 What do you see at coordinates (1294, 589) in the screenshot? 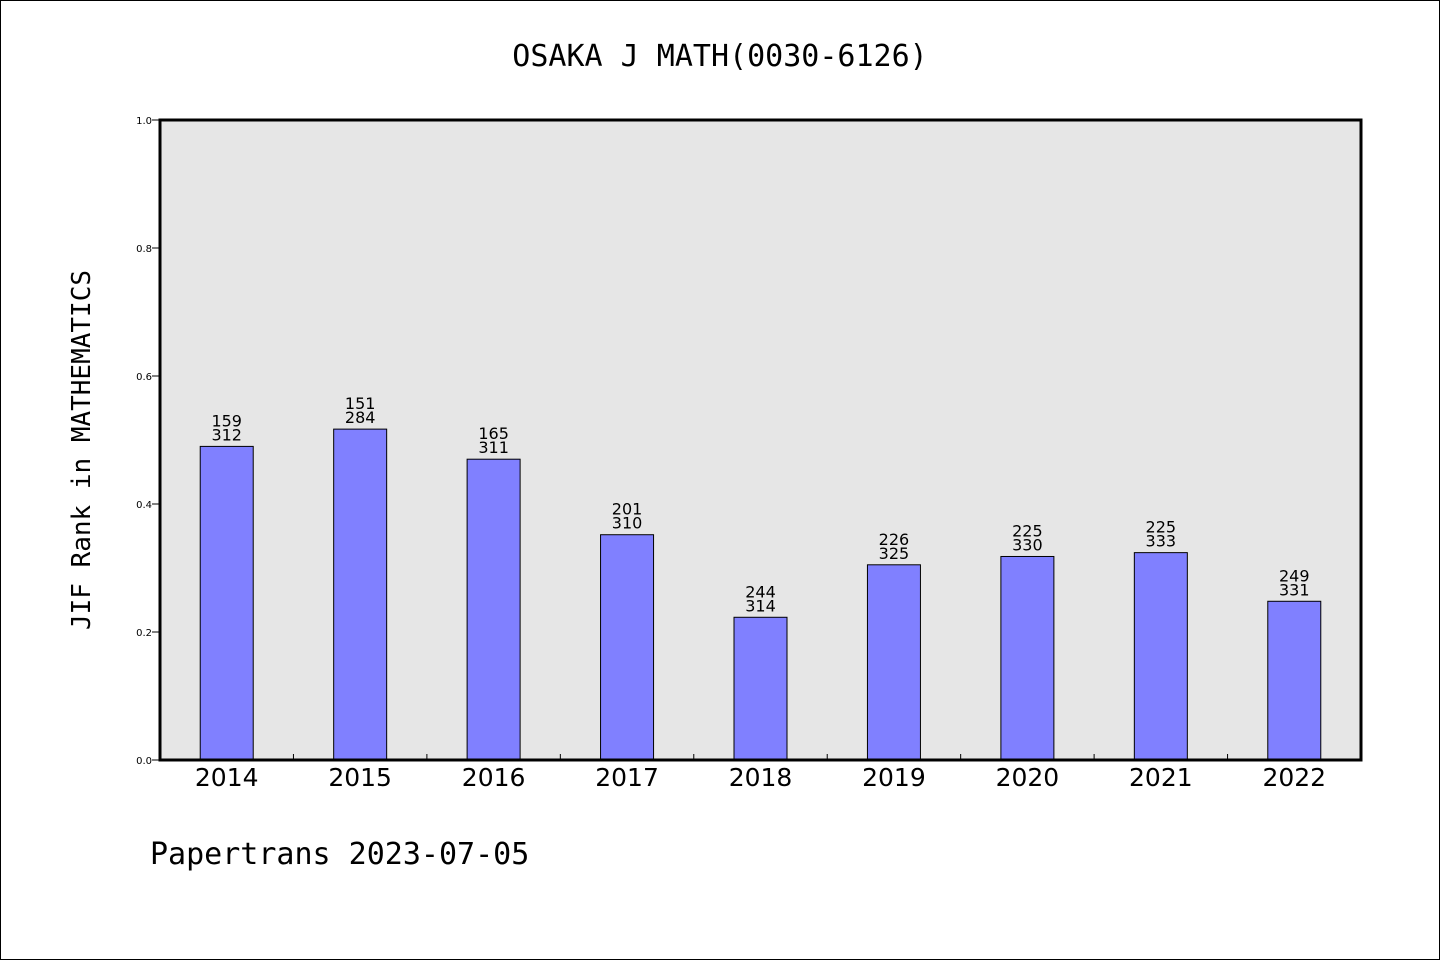
I see `data-label-total: 331` at bounding box center [1294, 589].